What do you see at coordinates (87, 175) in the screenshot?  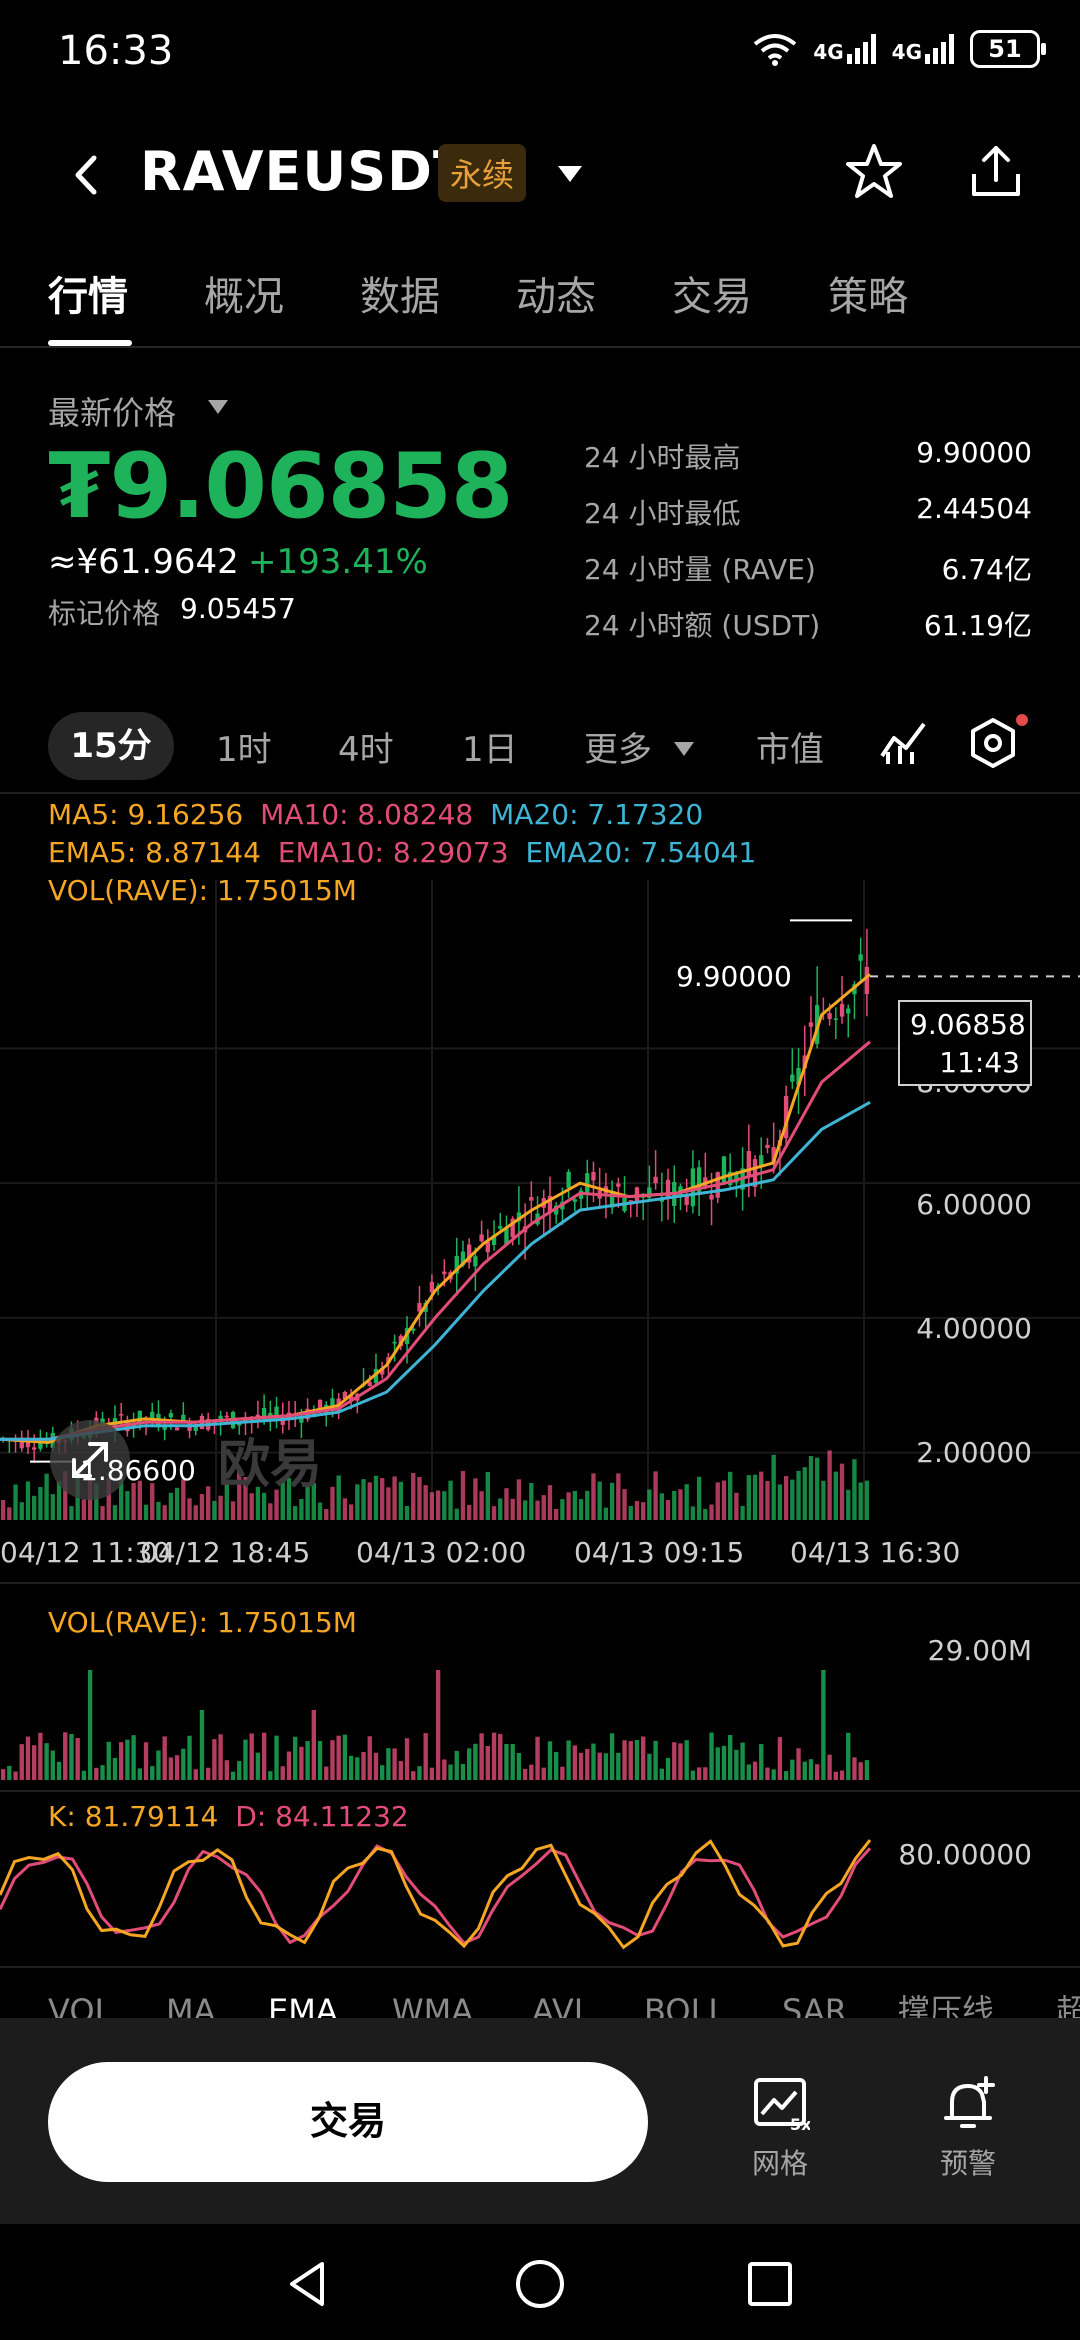 I see `back-arrow-icon` at bounding box center [87, 175].